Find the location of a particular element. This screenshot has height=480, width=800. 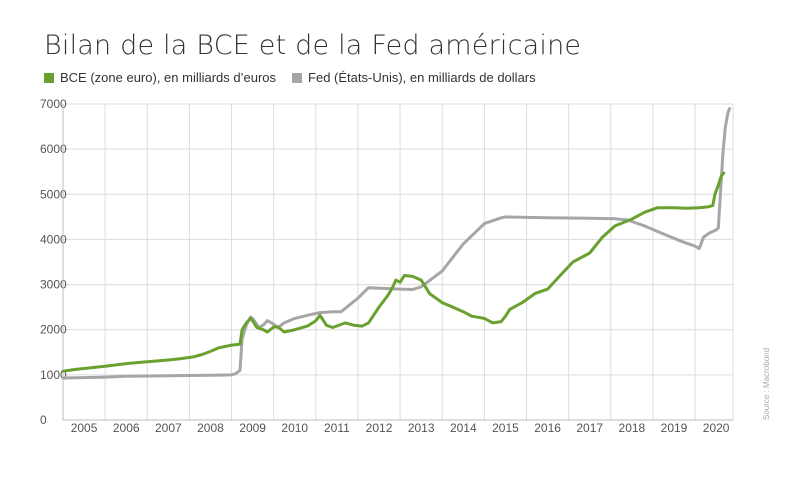

legend-swatch-ecb is located at coordinates (49, 77).